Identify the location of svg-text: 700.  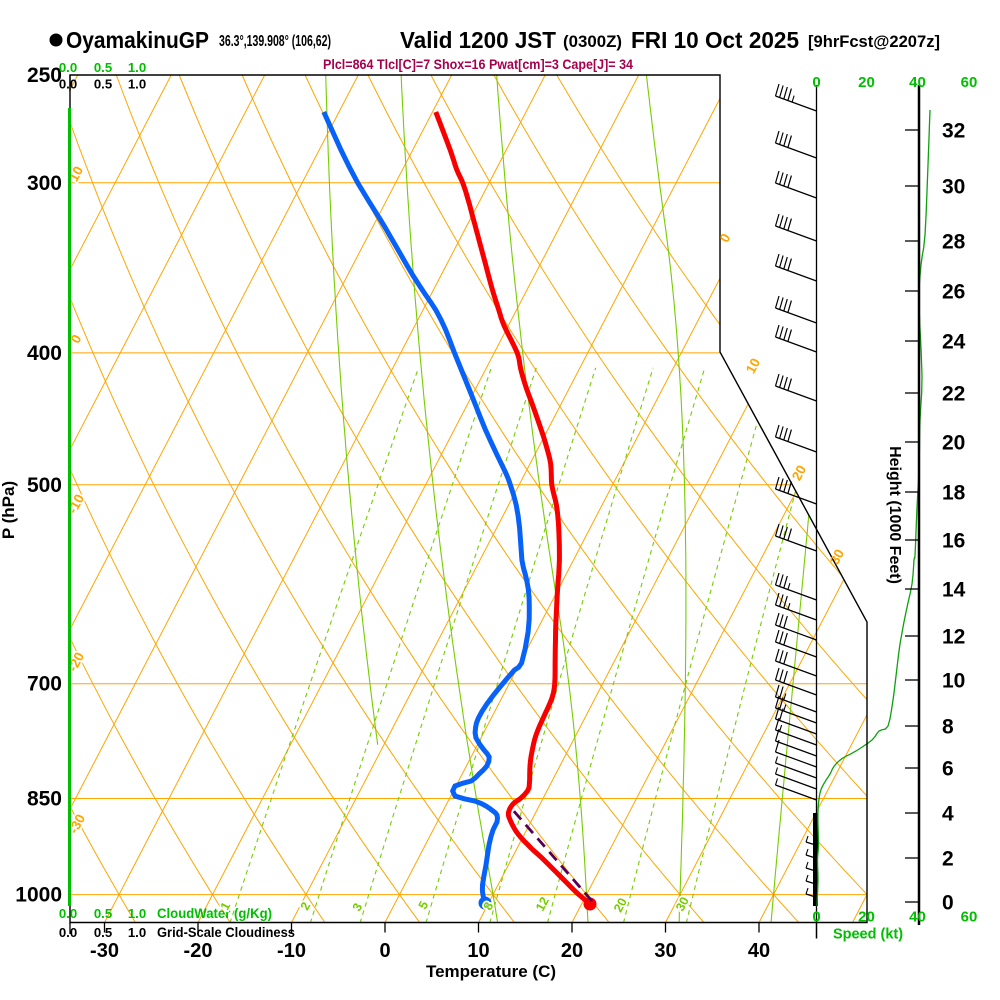
(44, 684).